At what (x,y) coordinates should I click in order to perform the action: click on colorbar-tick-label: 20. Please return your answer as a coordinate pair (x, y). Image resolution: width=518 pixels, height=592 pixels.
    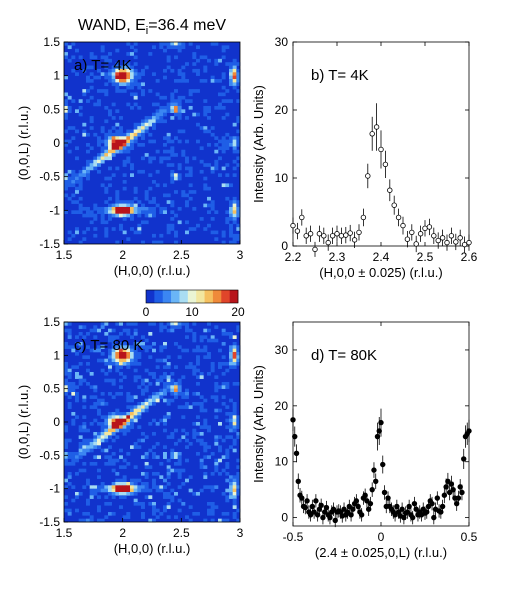
    Looking at the image, I should click on (238, 312).